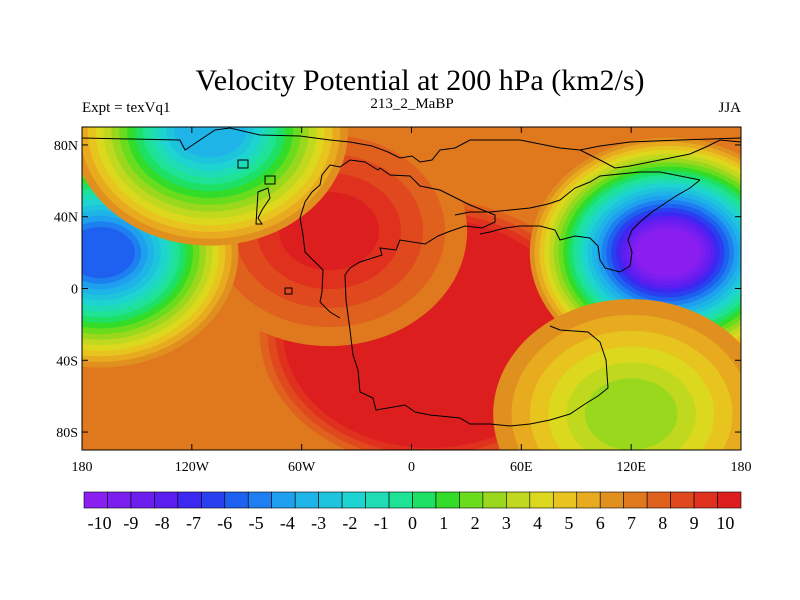 This screenshot has height=600, width=800. Describe the element at coordinates (419, 80) in the screenshot. I see `chart-title: Velocity Potential at 200 hPa (km2/s)` at that location.